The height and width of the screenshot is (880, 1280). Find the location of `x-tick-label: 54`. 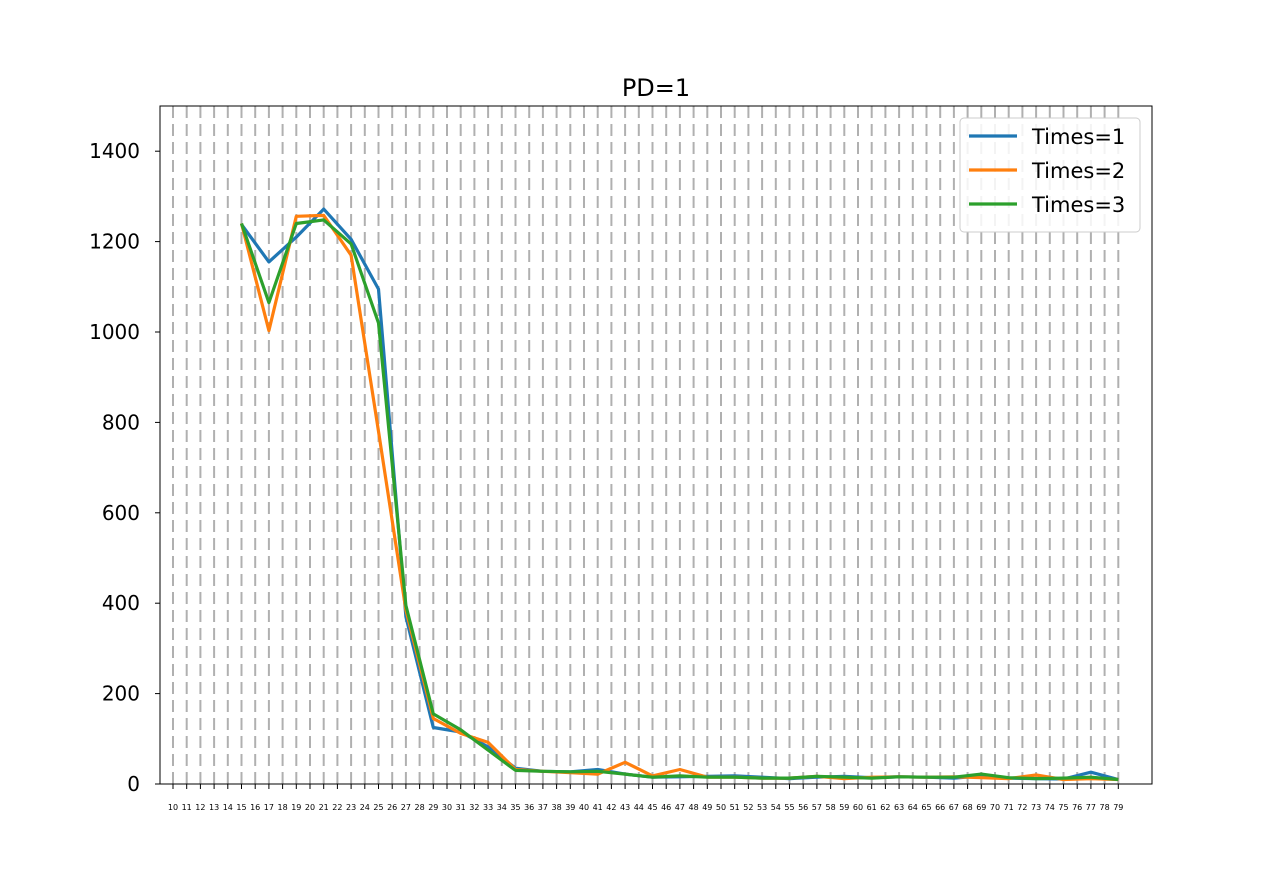

x-tick-label: 54 is located at coordinates (776, 807).